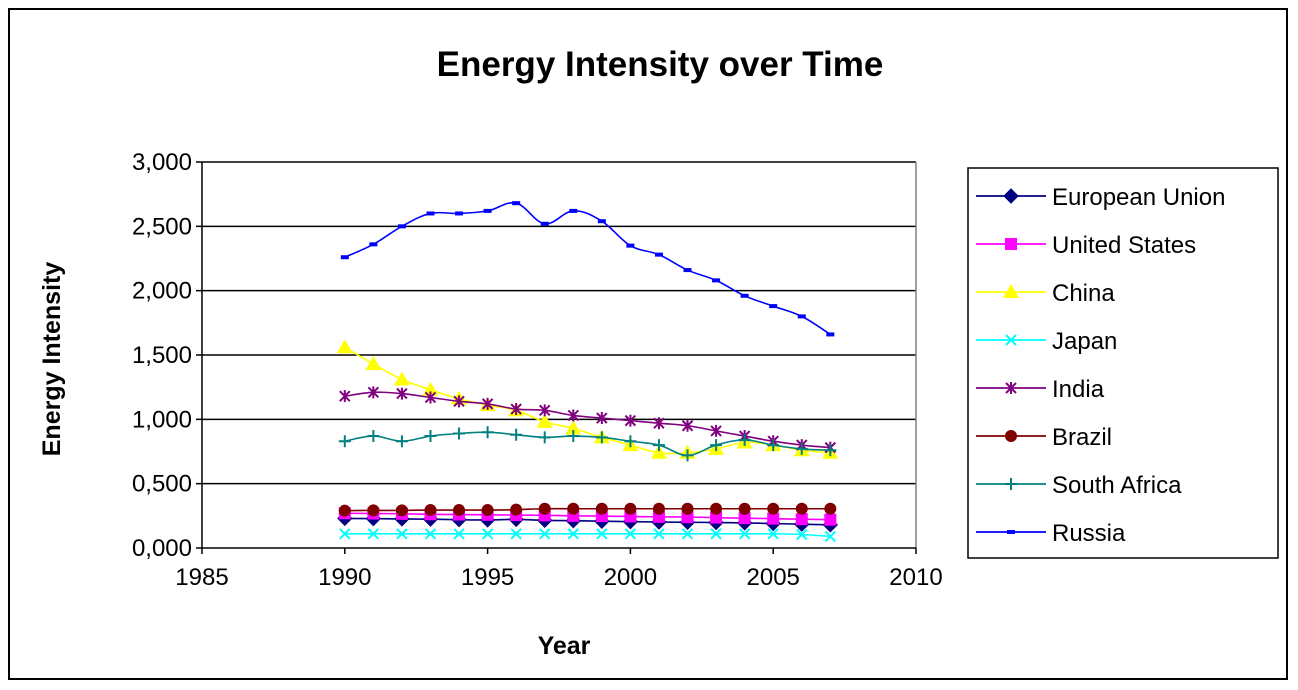 This screenshot has height=690, width=1298. I want to click on legend-item-japan: Japan, so click(1046, 341).